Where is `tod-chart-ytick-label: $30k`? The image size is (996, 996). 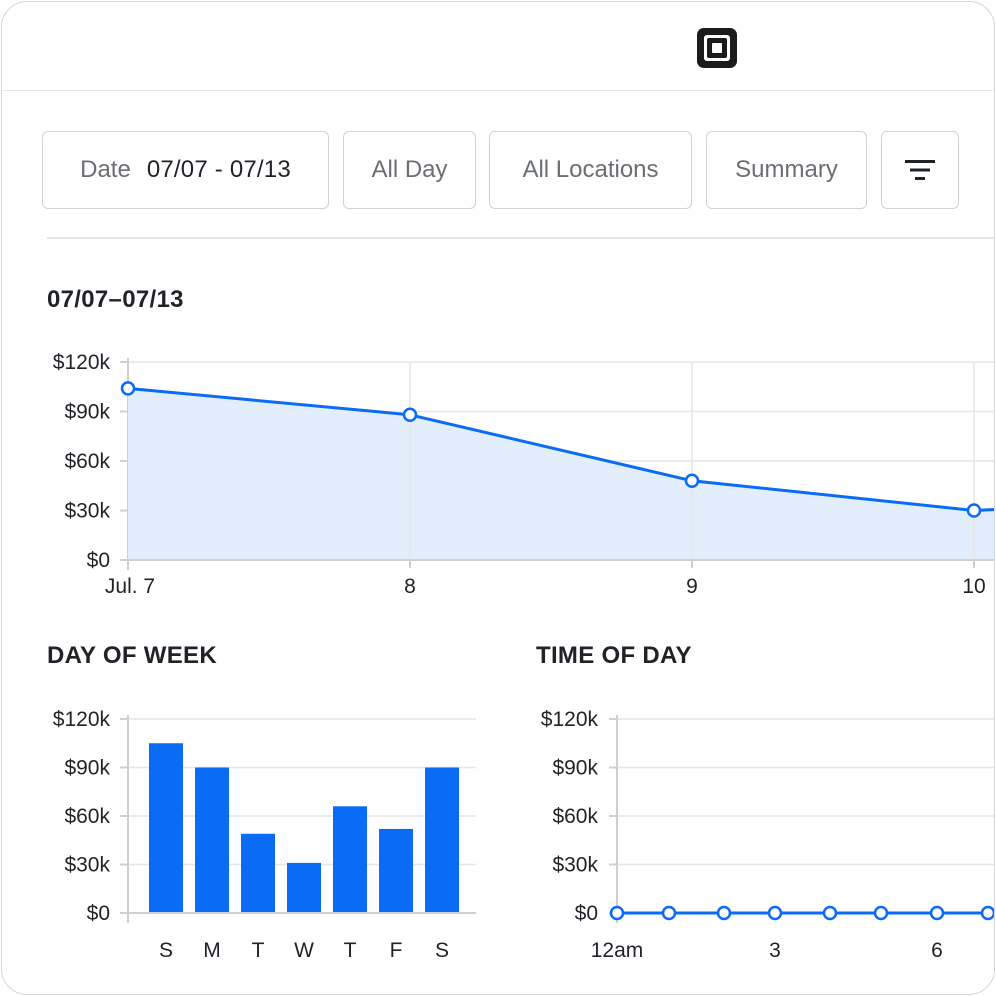
tod-chart-ytick-label: $30k is located at coordinates (575, 865).